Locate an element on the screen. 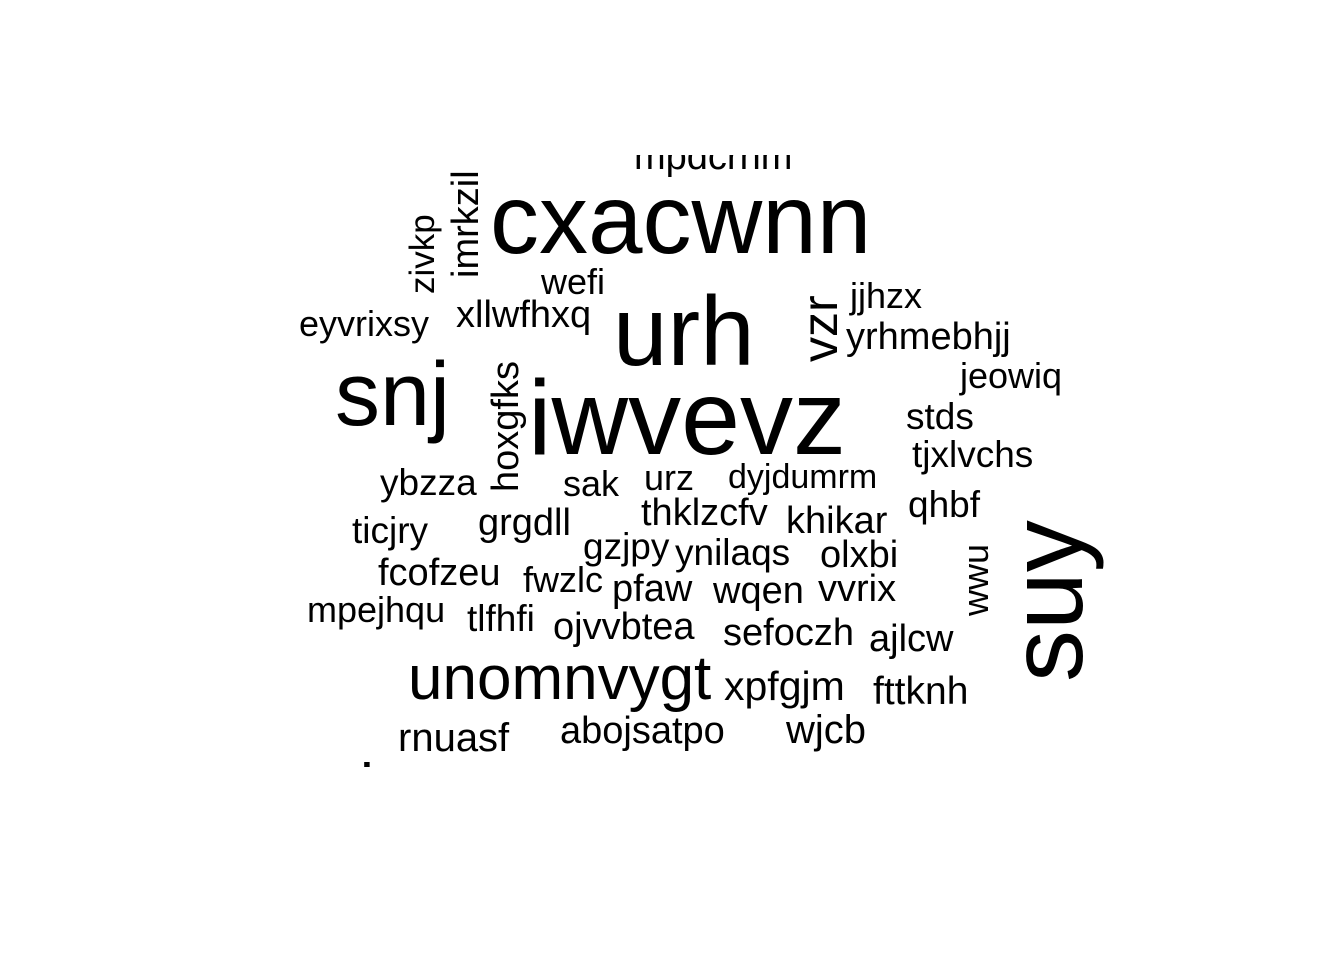 The width and height of the screenshot is (1344, 960). word-ajlcw: ajlcw is located at coordinates (911, 639).